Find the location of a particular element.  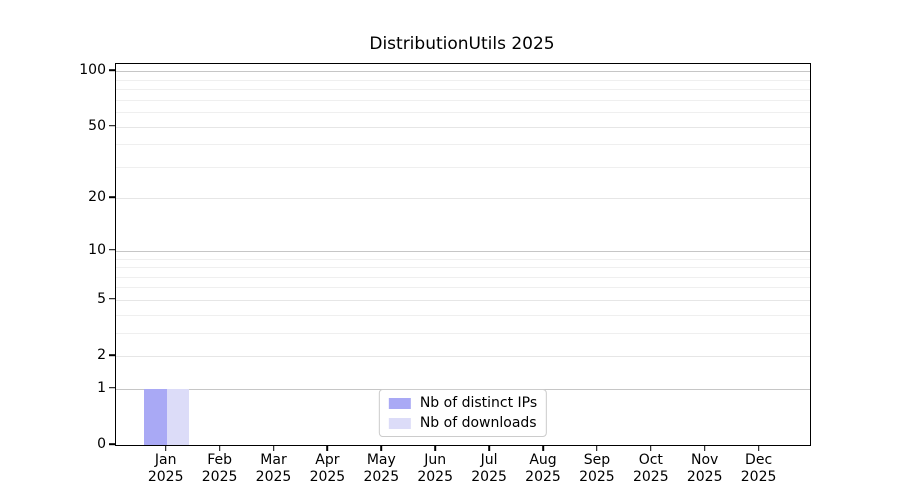

x-tick-label: Nov 2025 is located at coordinates (704, 468).